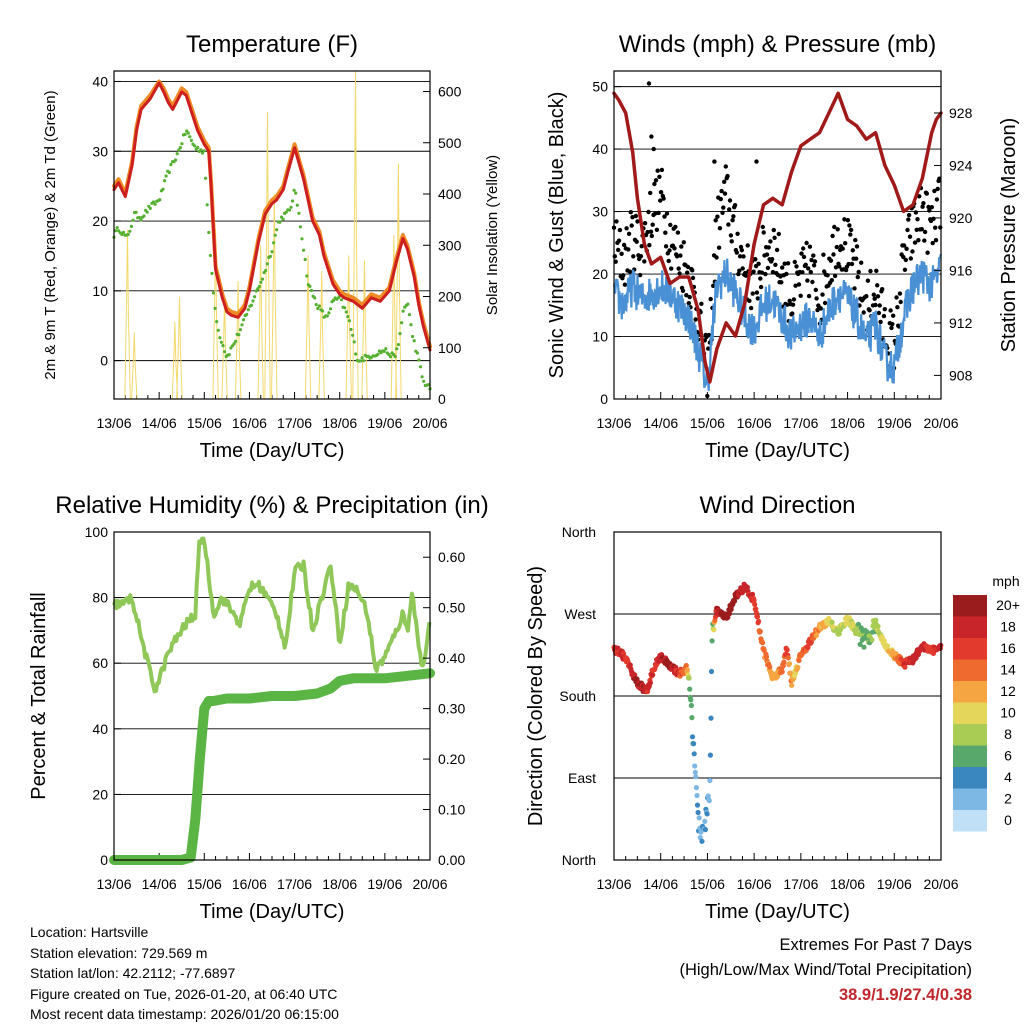 Image resolution: width=1024 pixels, height=1025 pixels. I want to click on panel3-ytick-label-right: 0.10, so click(451, 810).